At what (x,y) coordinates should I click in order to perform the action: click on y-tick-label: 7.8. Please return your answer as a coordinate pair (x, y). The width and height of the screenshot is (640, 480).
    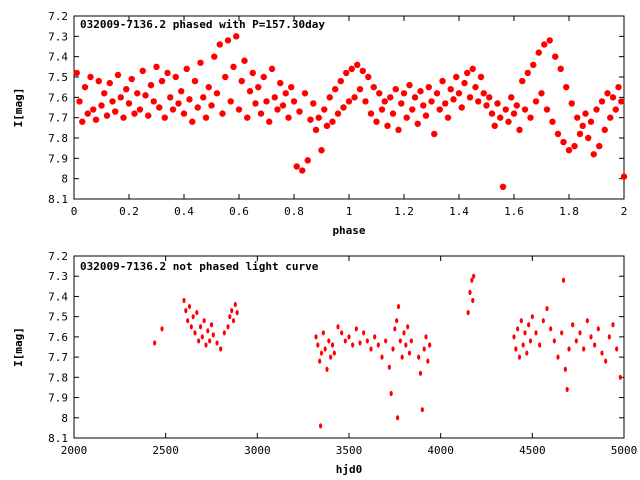
    Looking at the image, I should click on (58, 377).